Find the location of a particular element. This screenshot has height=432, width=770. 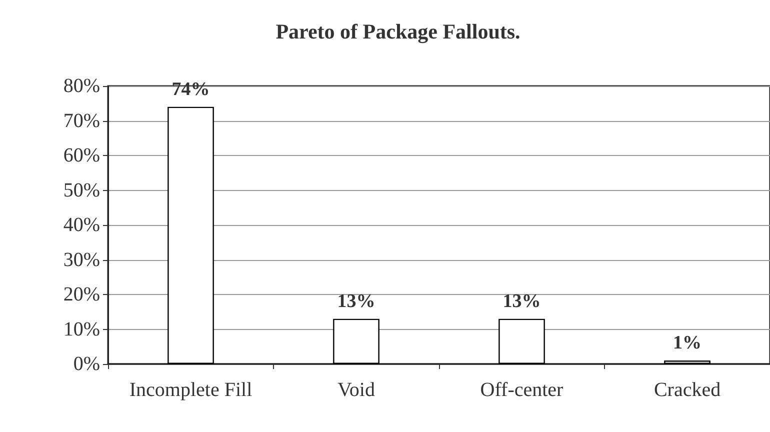

y-tick-label: 80% is located at coordinates (81, 86).